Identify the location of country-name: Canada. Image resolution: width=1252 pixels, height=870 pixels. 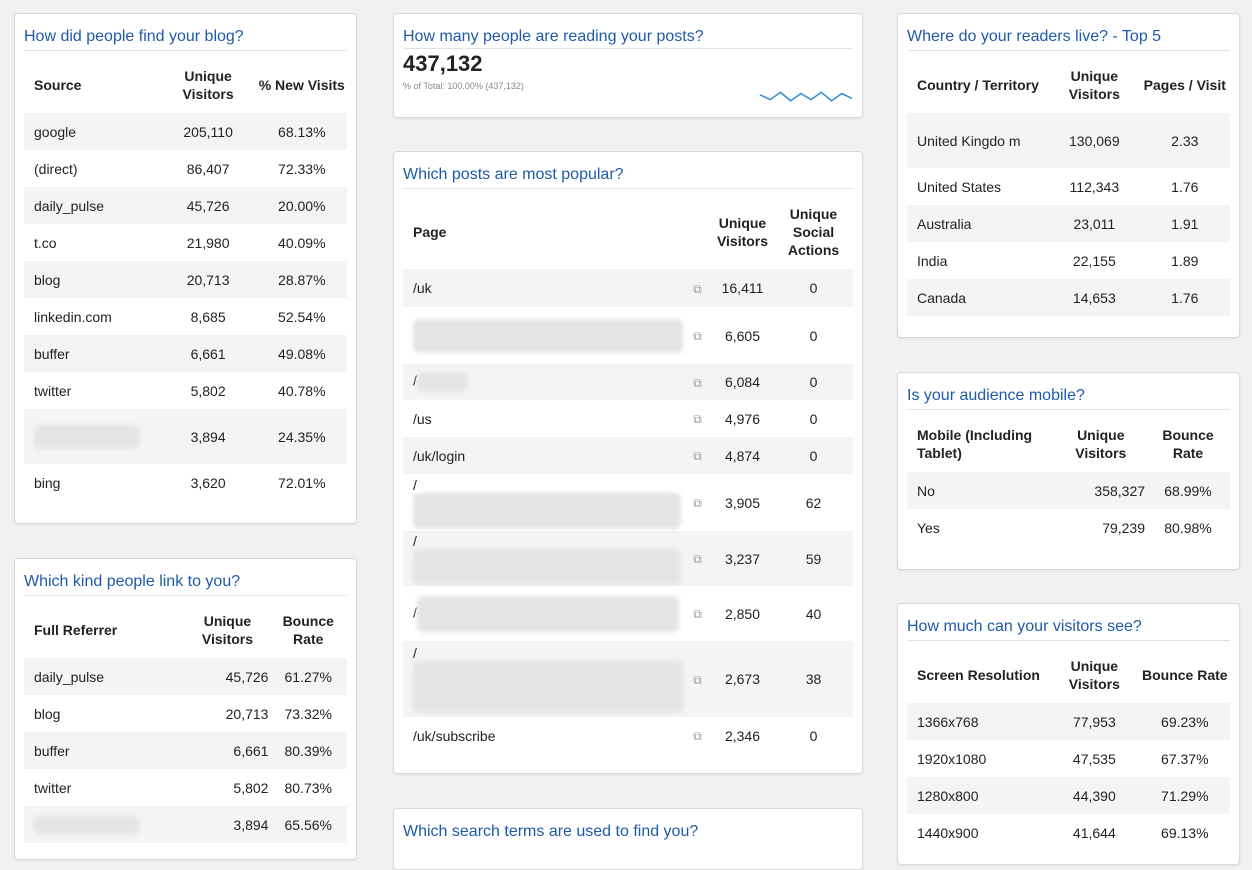
(978, 297).